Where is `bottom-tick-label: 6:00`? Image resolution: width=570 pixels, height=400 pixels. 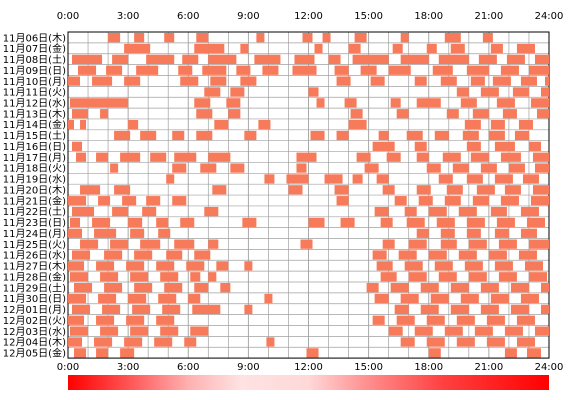 bottom-tick-label: 6:00 is located at coordinates (188, 367).